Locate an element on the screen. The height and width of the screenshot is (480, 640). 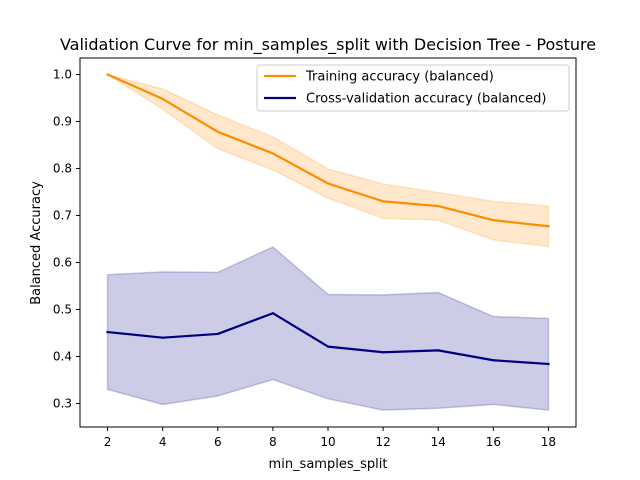
x-tick-label: 12 is located at coordinates (382, 442).